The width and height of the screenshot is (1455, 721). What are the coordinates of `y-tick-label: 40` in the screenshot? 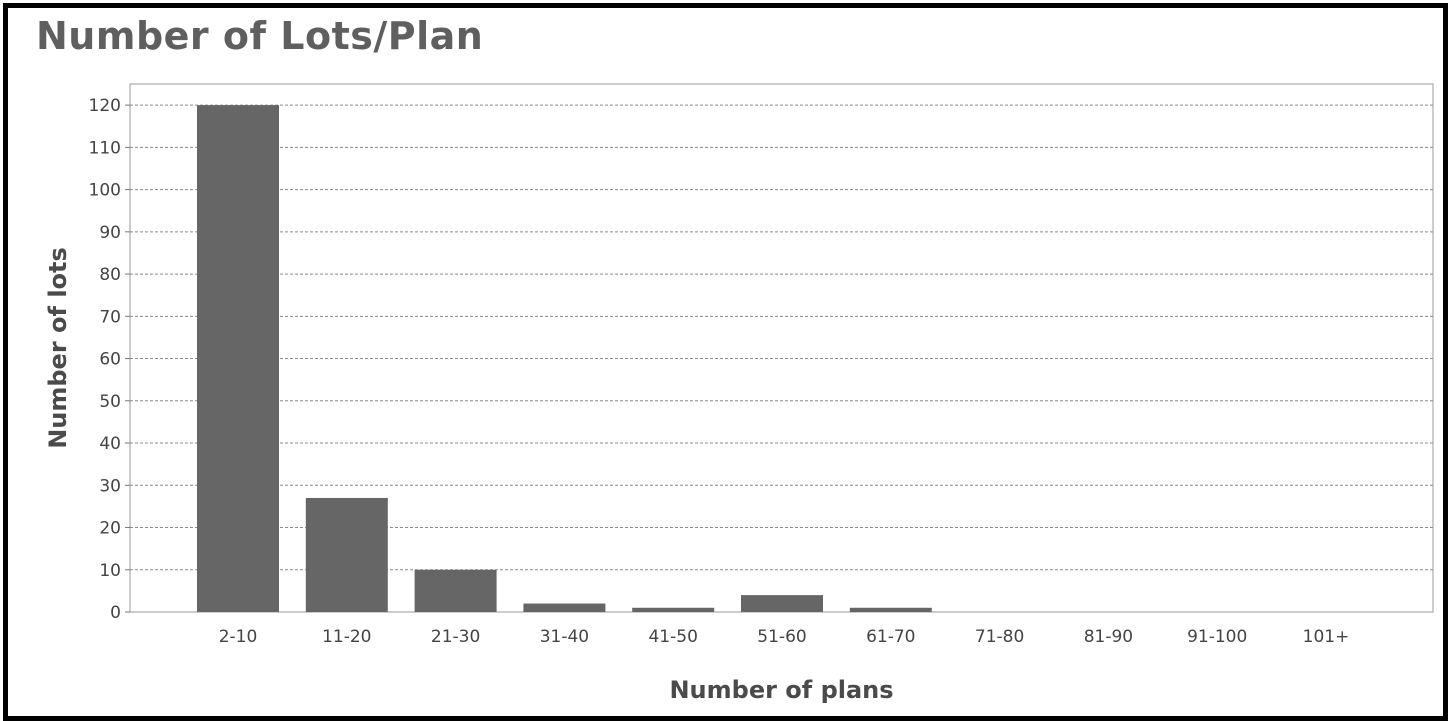 It's located at (110, 444).